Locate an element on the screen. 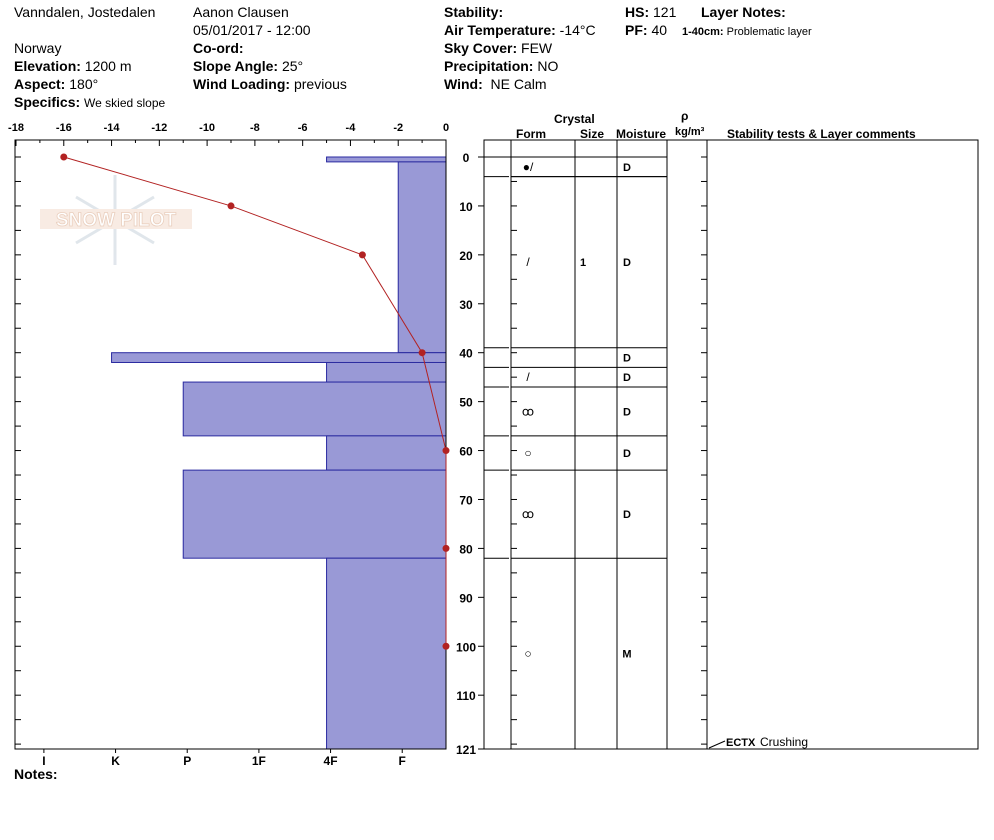  sky-label: Sky Cover: is located at coordinates (481, 48).